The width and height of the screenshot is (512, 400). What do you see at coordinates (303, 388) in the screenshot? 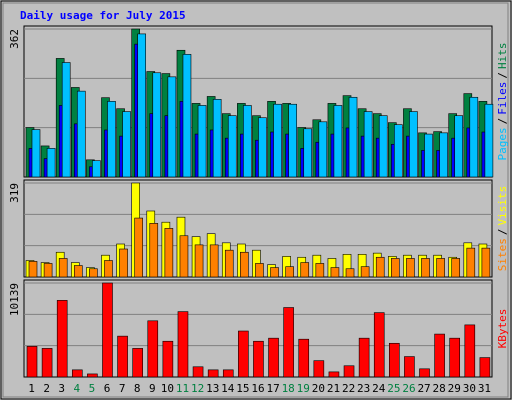
I see `x-tick-label: 19` at bounding box center [303, 388].